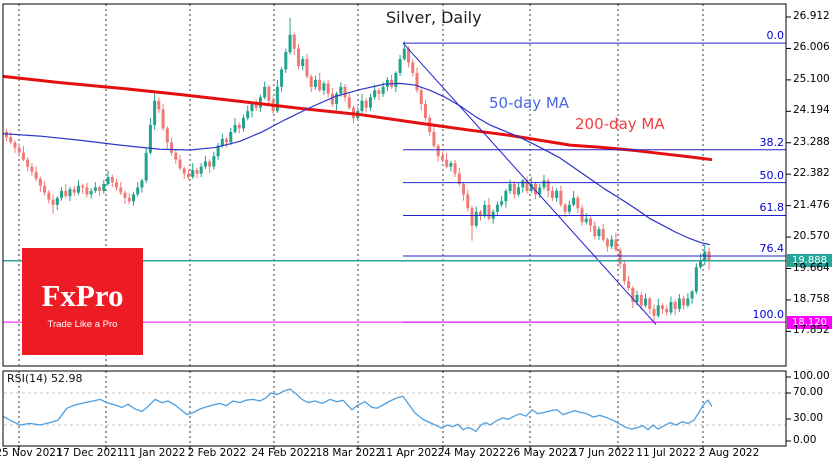 Image resolution: width=835 pixels, height=470 pixels. Describe the element at coordinates (357, 410) in the screenshot. I see `rsi-layer` at that location.